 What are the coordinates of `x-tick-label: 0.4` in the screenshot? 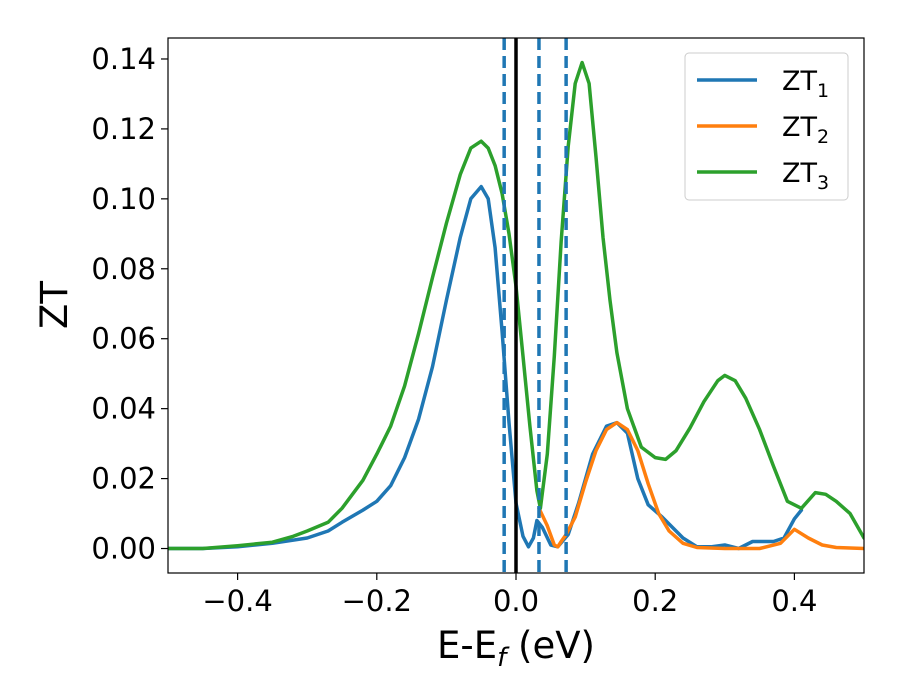 It's located at (794, 601).